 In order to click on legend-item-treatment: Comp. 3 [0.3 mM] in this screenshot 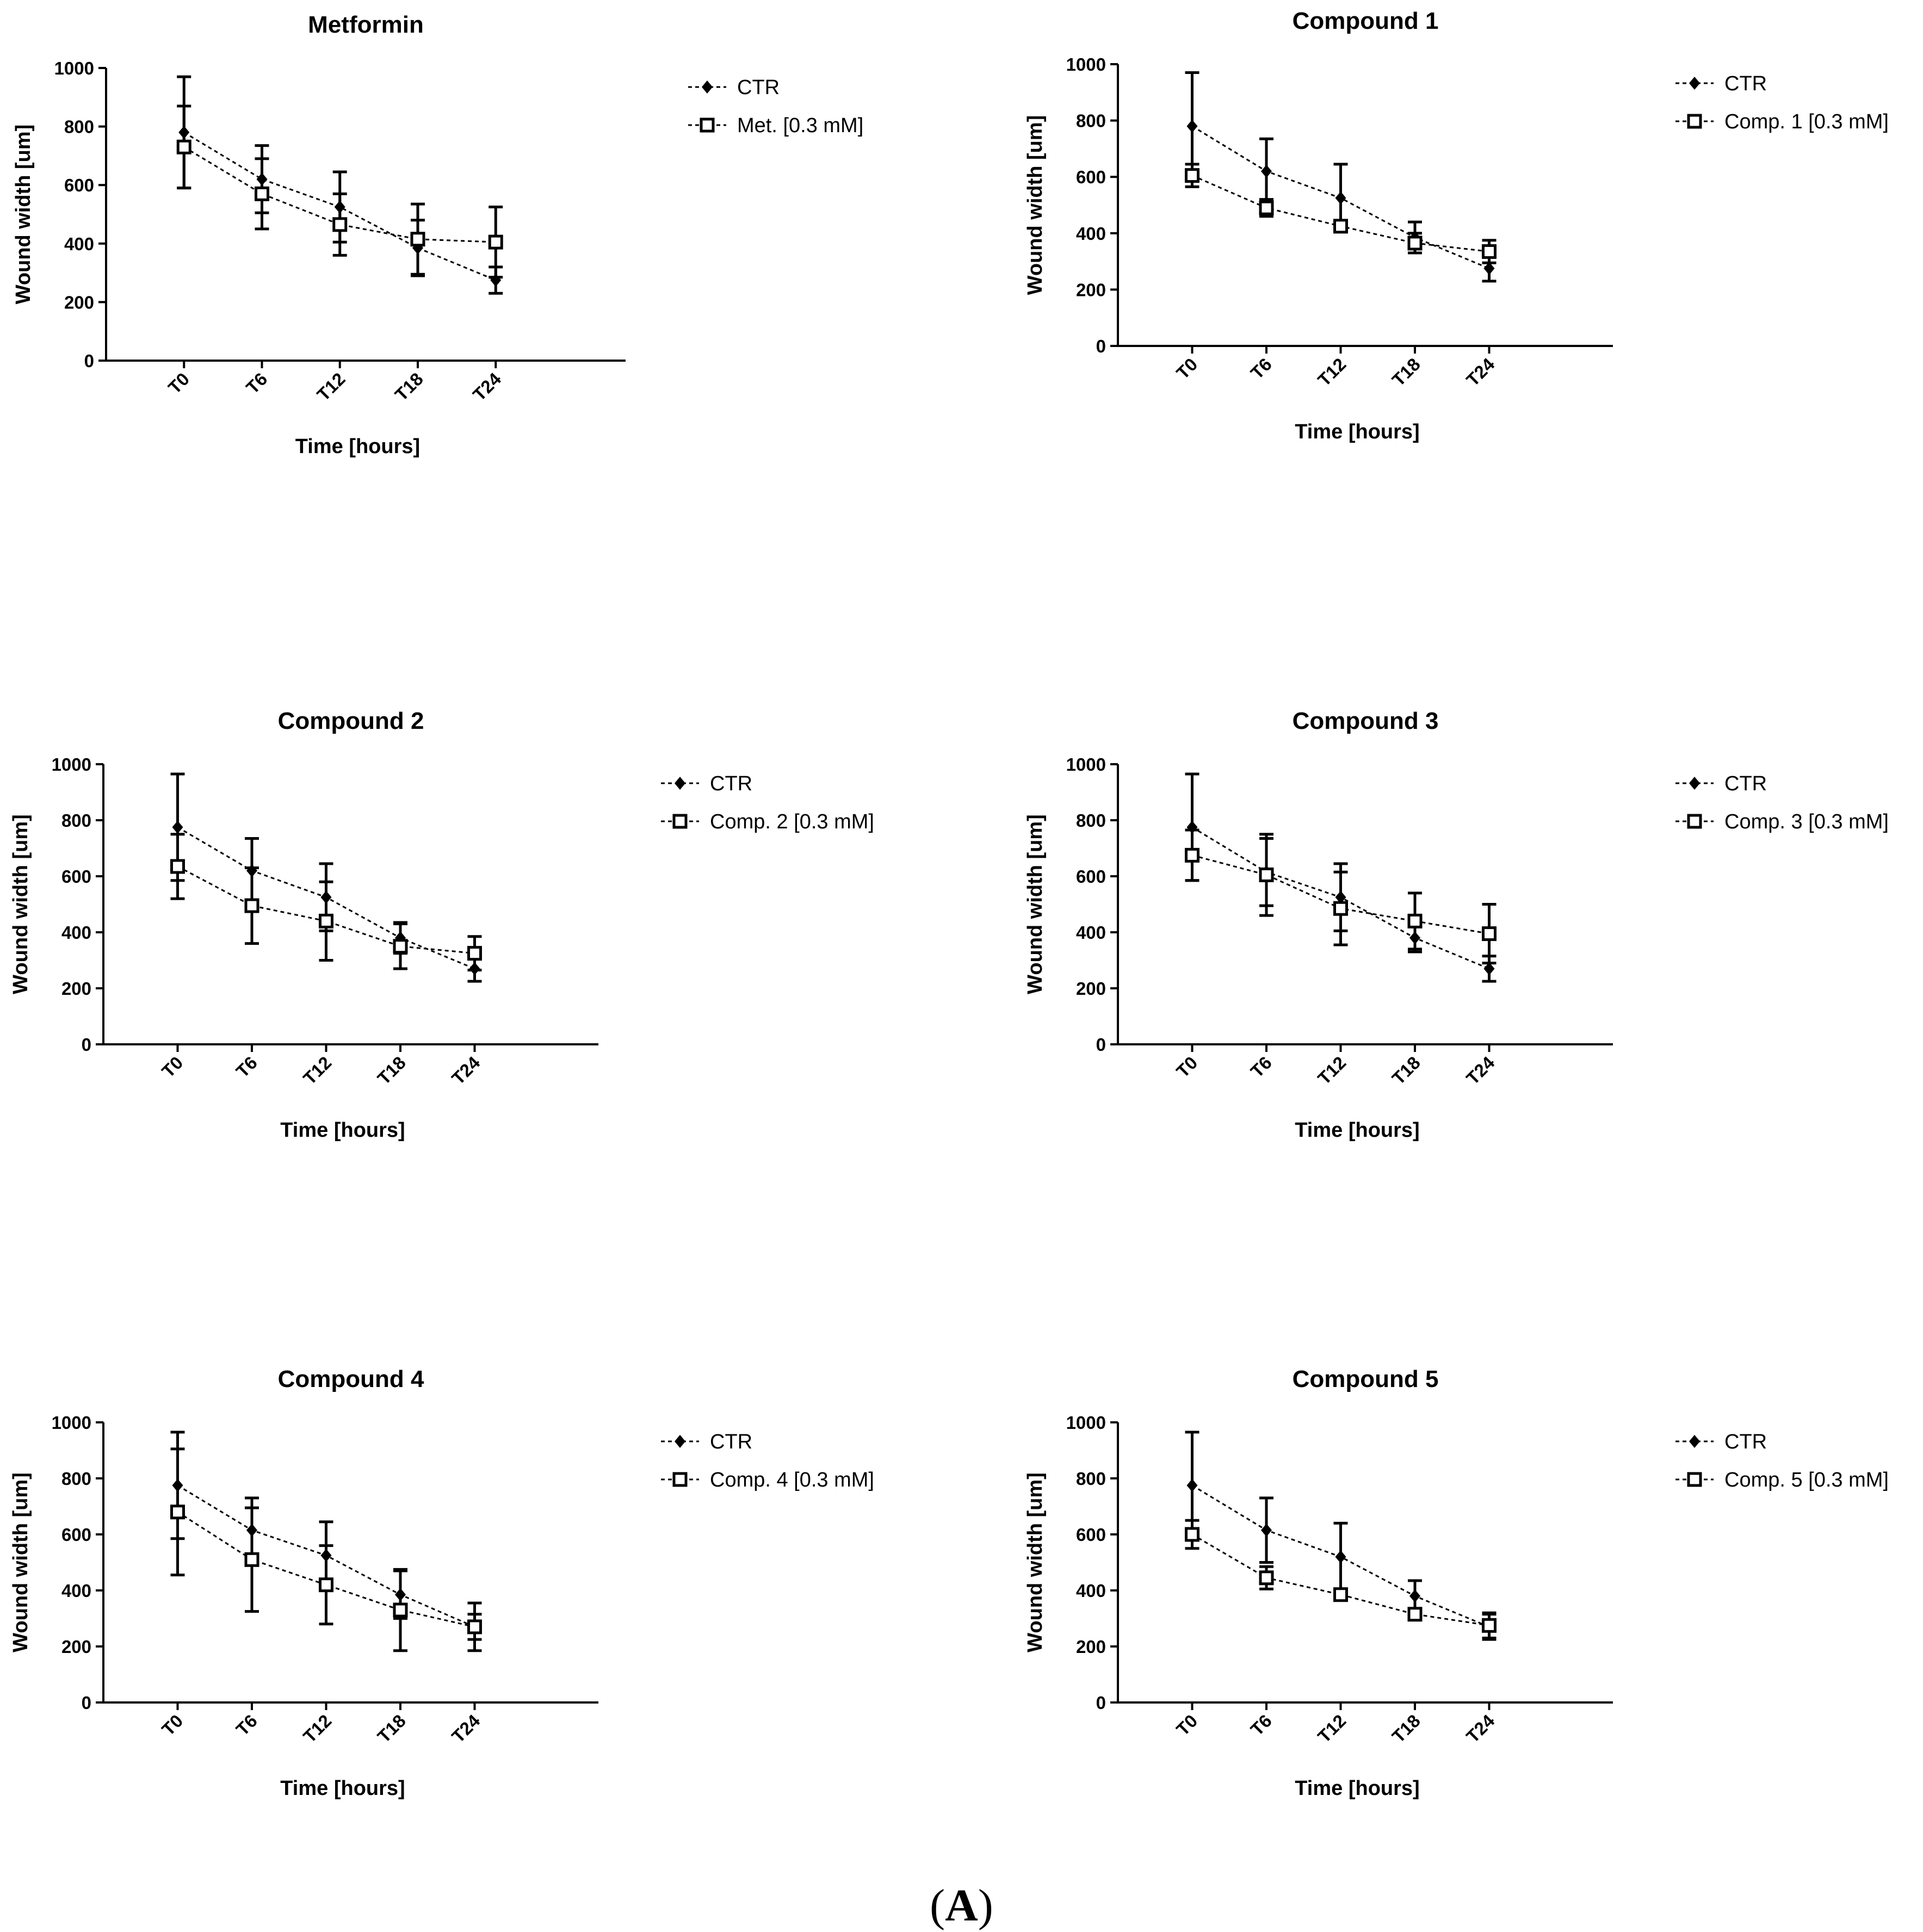, I will do `click(1782, 821)`.